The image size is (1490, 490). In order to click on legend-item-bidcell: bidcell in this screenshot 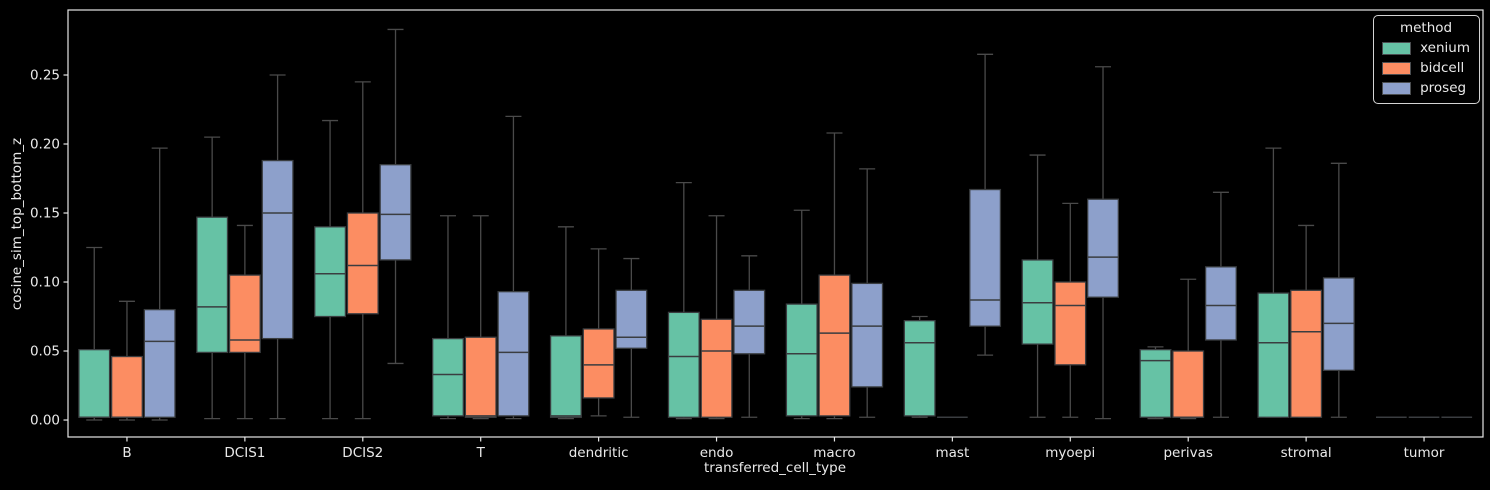, I will do `click(1426, 68)`.